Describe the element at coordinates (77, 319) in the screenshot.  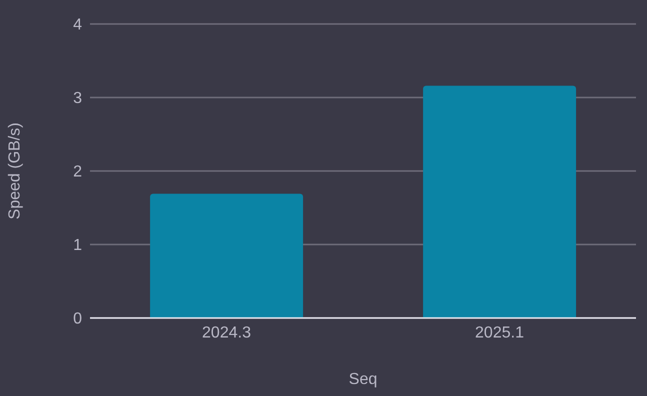
I see `y-tick-label: 0` at that location.